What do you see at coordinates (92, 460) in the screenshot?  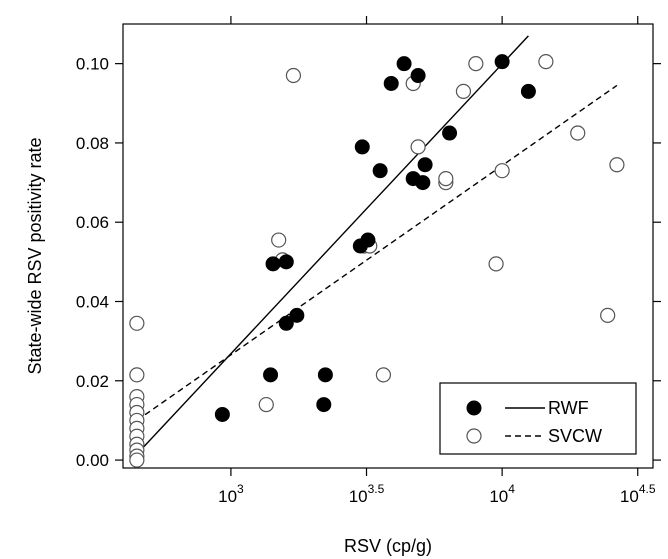 I see `y-tick-label: 0.00` at bounding box center [92, 460].